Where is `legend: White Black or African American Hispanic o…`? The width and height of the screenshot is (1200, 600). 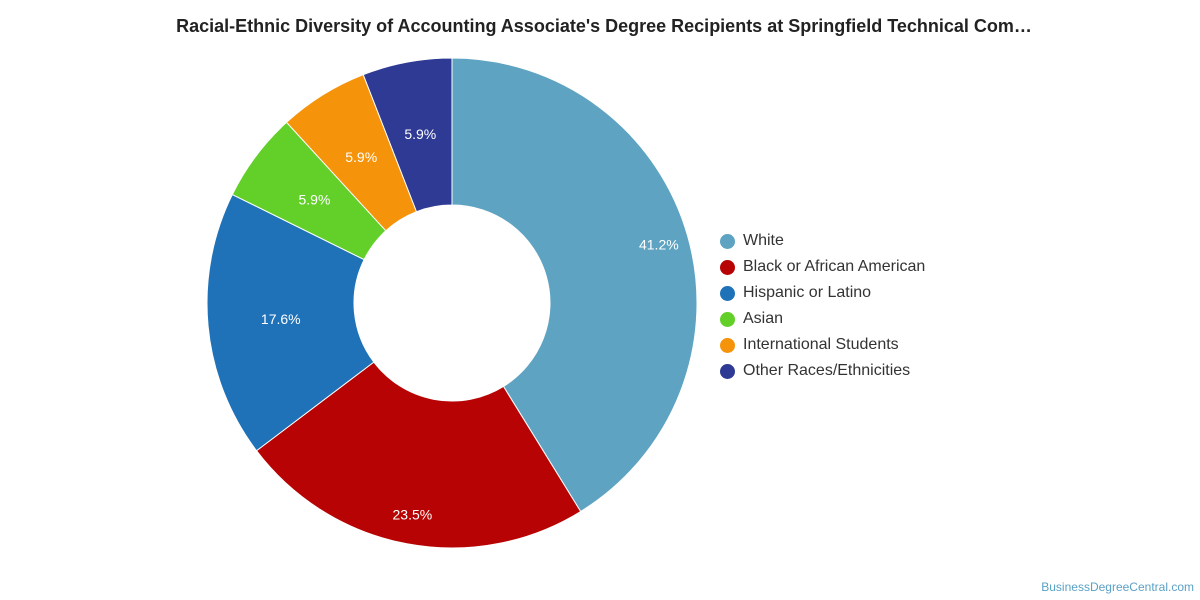
legend: White Black or African American Hispanic o… is located at coordinates (822, 306).